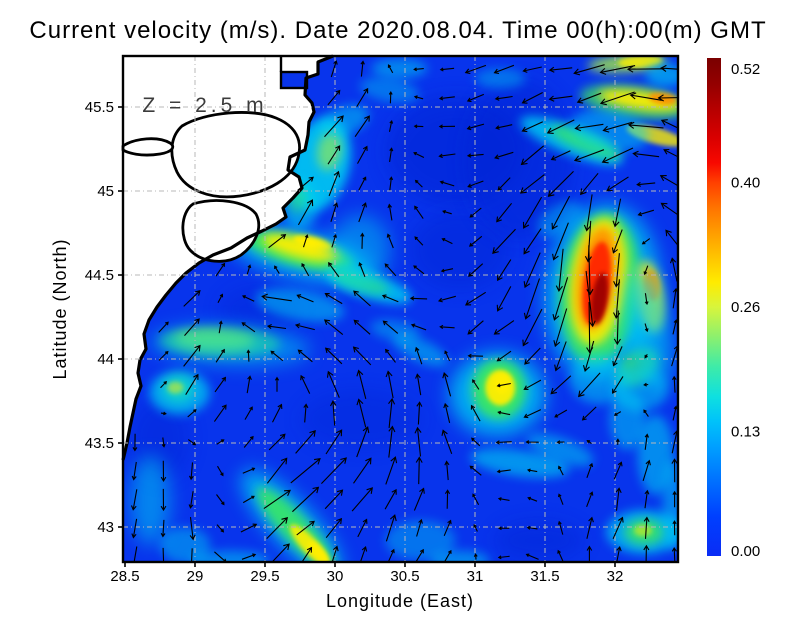 This screenshot has height=618, width=800. What do you see at coordinates (733, 309) in the screenshot?
I see `colorbar: 0.52 0.40 0.26 0.13 0.00` at bounding box center [733, 309].